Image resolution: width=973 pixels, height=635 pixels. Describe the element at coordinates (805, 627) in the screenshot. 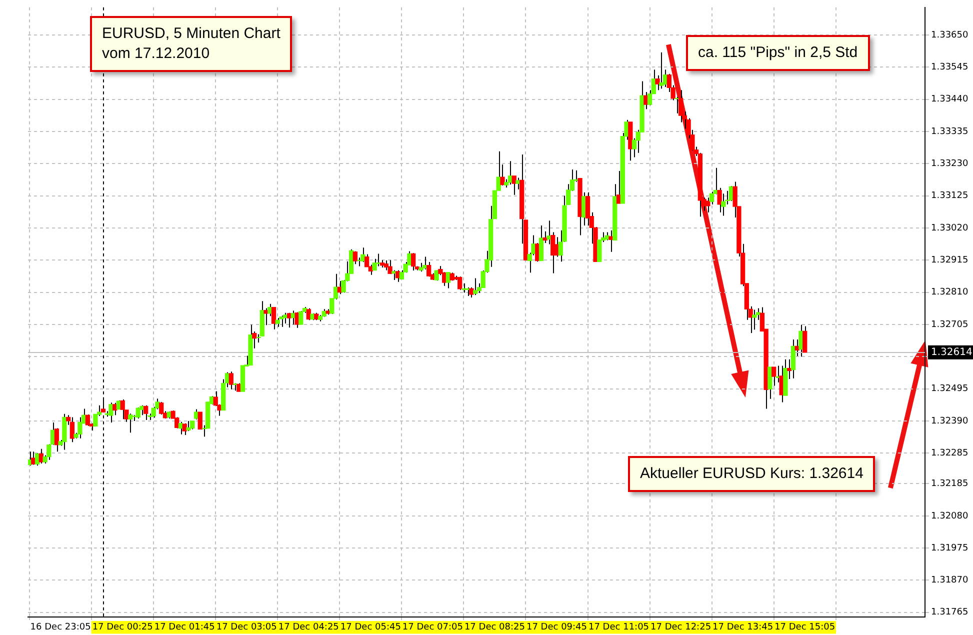

I see `x-tick-label: 17 Dec 15:05` at that location.